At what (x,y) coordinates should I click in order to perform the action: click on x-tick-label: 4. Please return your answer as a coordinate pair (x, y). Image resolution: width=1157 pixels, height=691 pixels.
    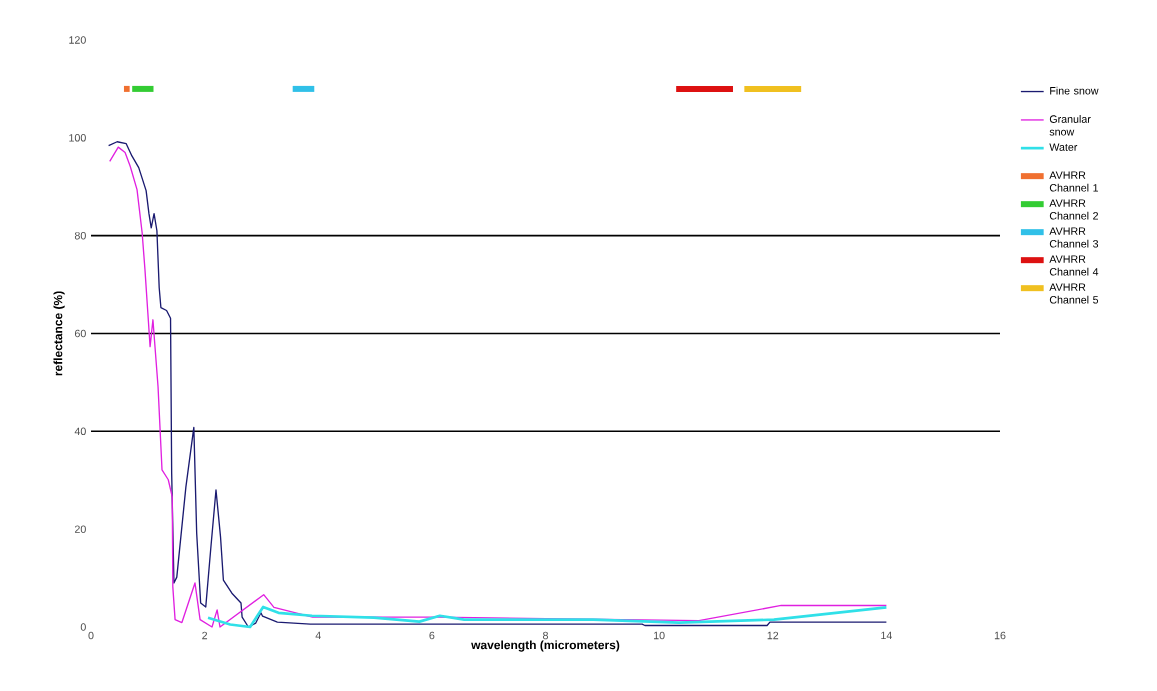
    Looking at the image, I should click on (318, 635).